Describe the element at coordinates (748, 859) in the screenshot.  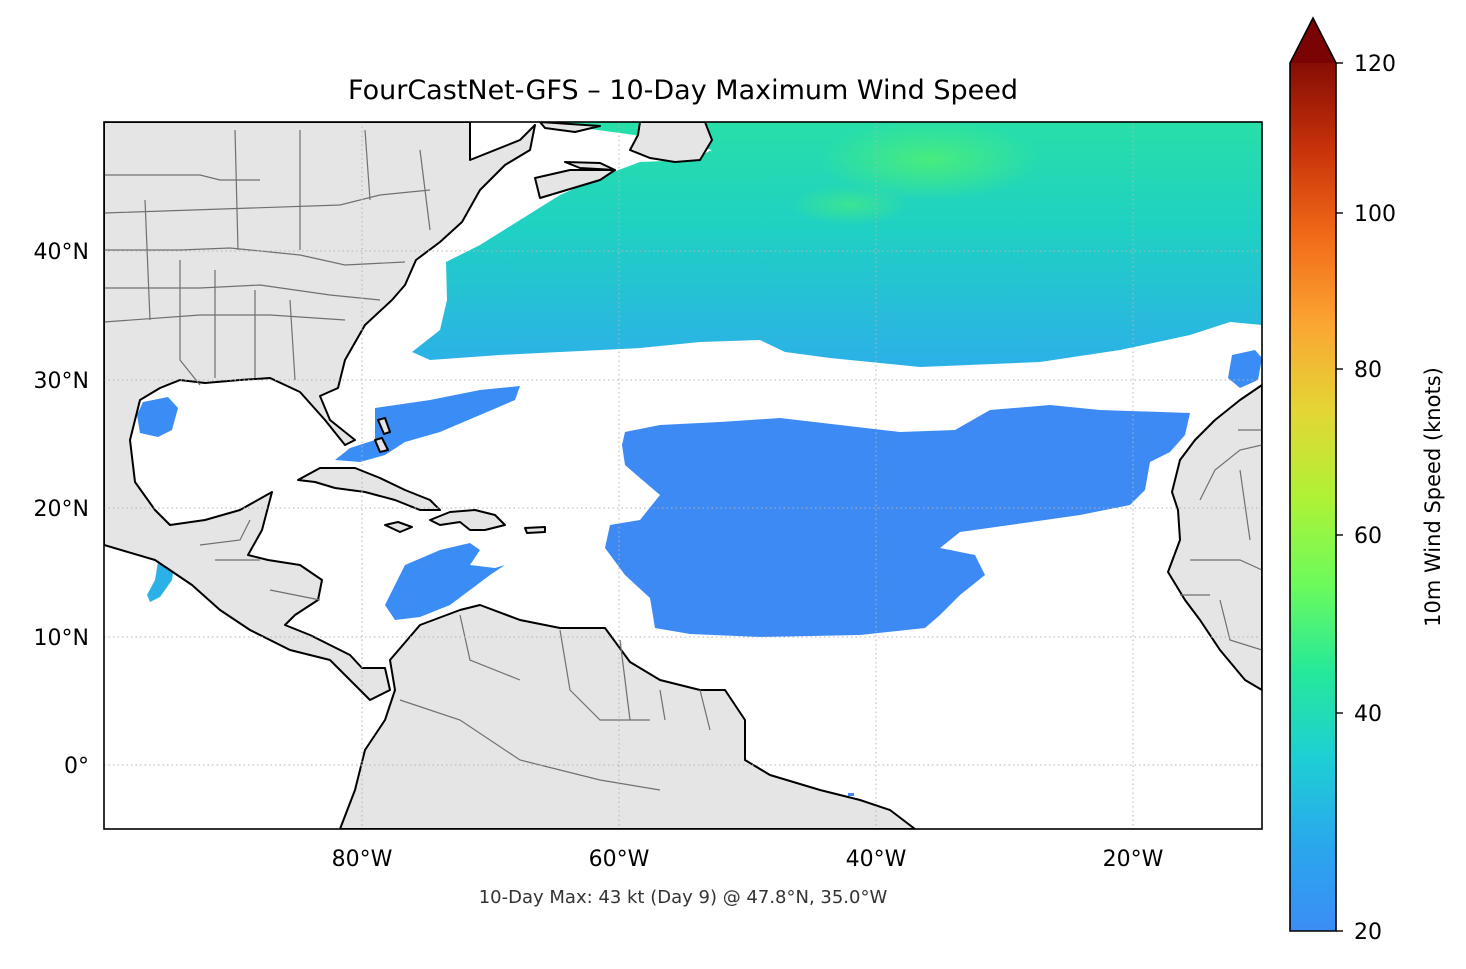
I see `lon-tick-labels: 80°W 60°W 40°W 20°W` at that location.